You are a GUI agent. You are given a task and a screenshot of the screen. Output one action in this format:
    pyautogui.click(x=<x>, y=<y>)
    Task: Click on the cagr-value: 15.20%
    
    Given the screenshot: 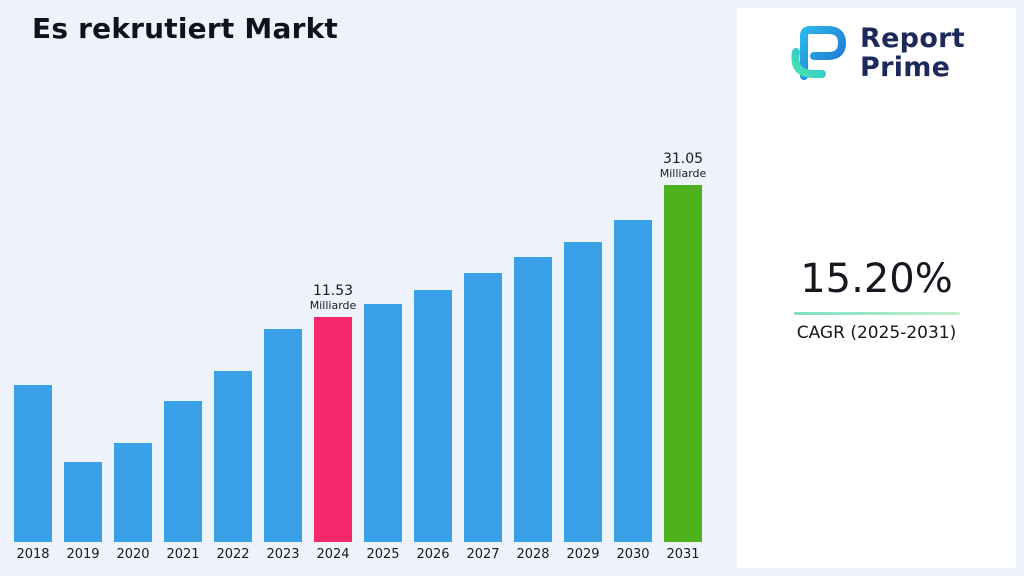 What is the action you would take?
    pyautogui.click(x=876, y=279)
    